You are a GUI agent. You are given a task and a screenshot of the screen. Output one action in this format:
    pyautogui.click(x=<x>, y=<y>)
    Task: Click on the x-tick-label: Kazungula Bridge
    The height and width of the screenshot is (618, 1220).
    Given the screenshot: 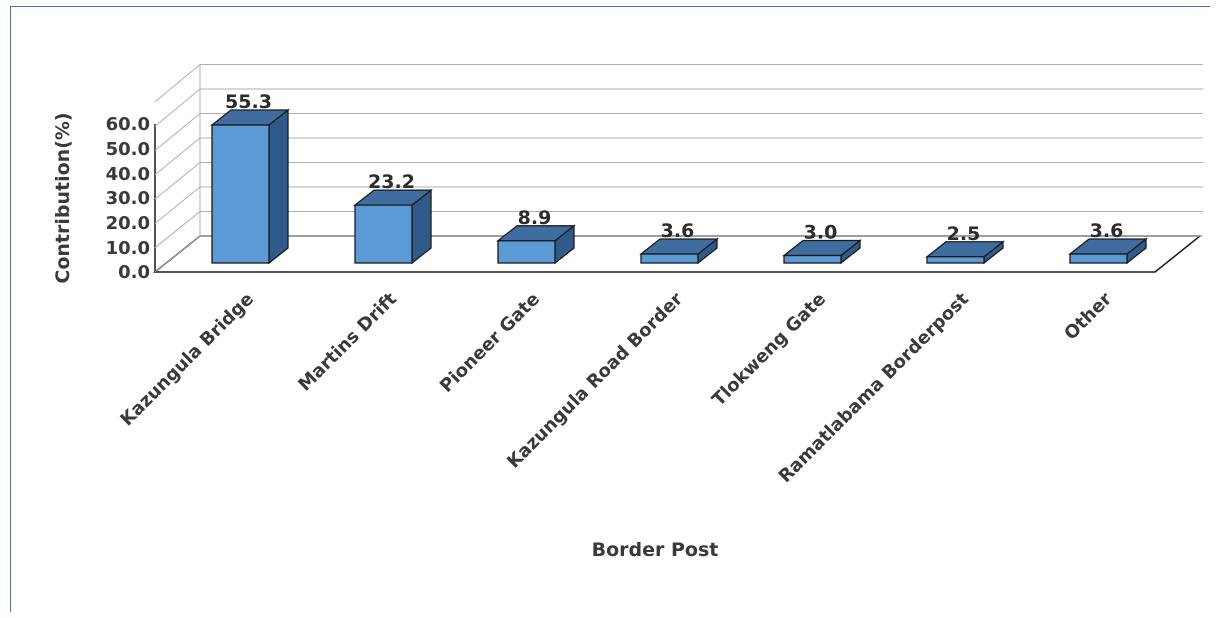 What is the action you would take?
    pyautogui.click(x=187, y=360)
    